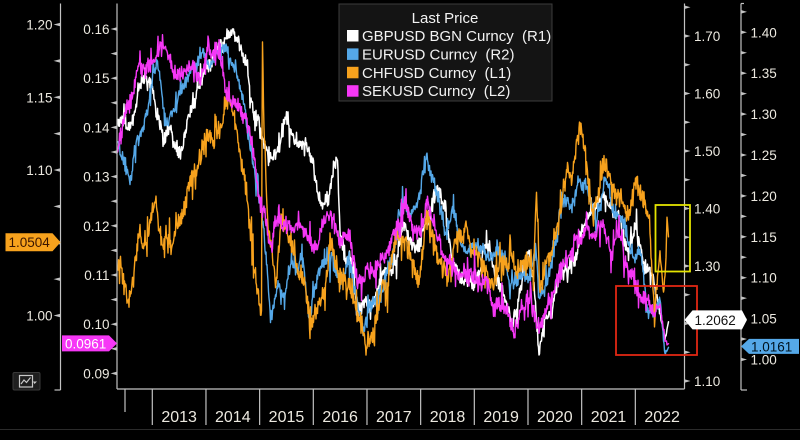  I want to click on svg-text: SEKUSD Curncy (L2), so click(436, 91).